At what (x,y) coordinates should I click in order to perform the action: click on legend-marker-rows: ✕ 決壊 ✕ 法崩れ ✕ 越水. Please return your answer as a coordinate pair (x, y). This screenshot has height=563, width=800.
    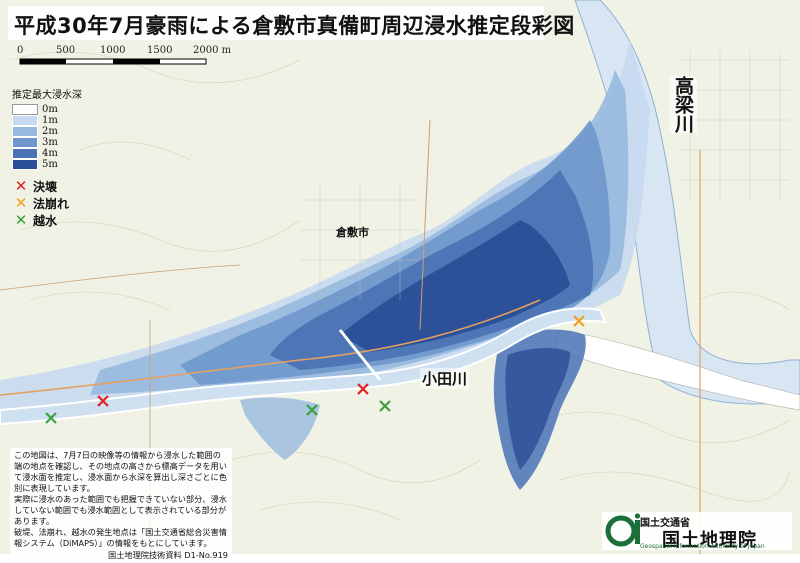
    Looking at the image, I should click on (58, 203).